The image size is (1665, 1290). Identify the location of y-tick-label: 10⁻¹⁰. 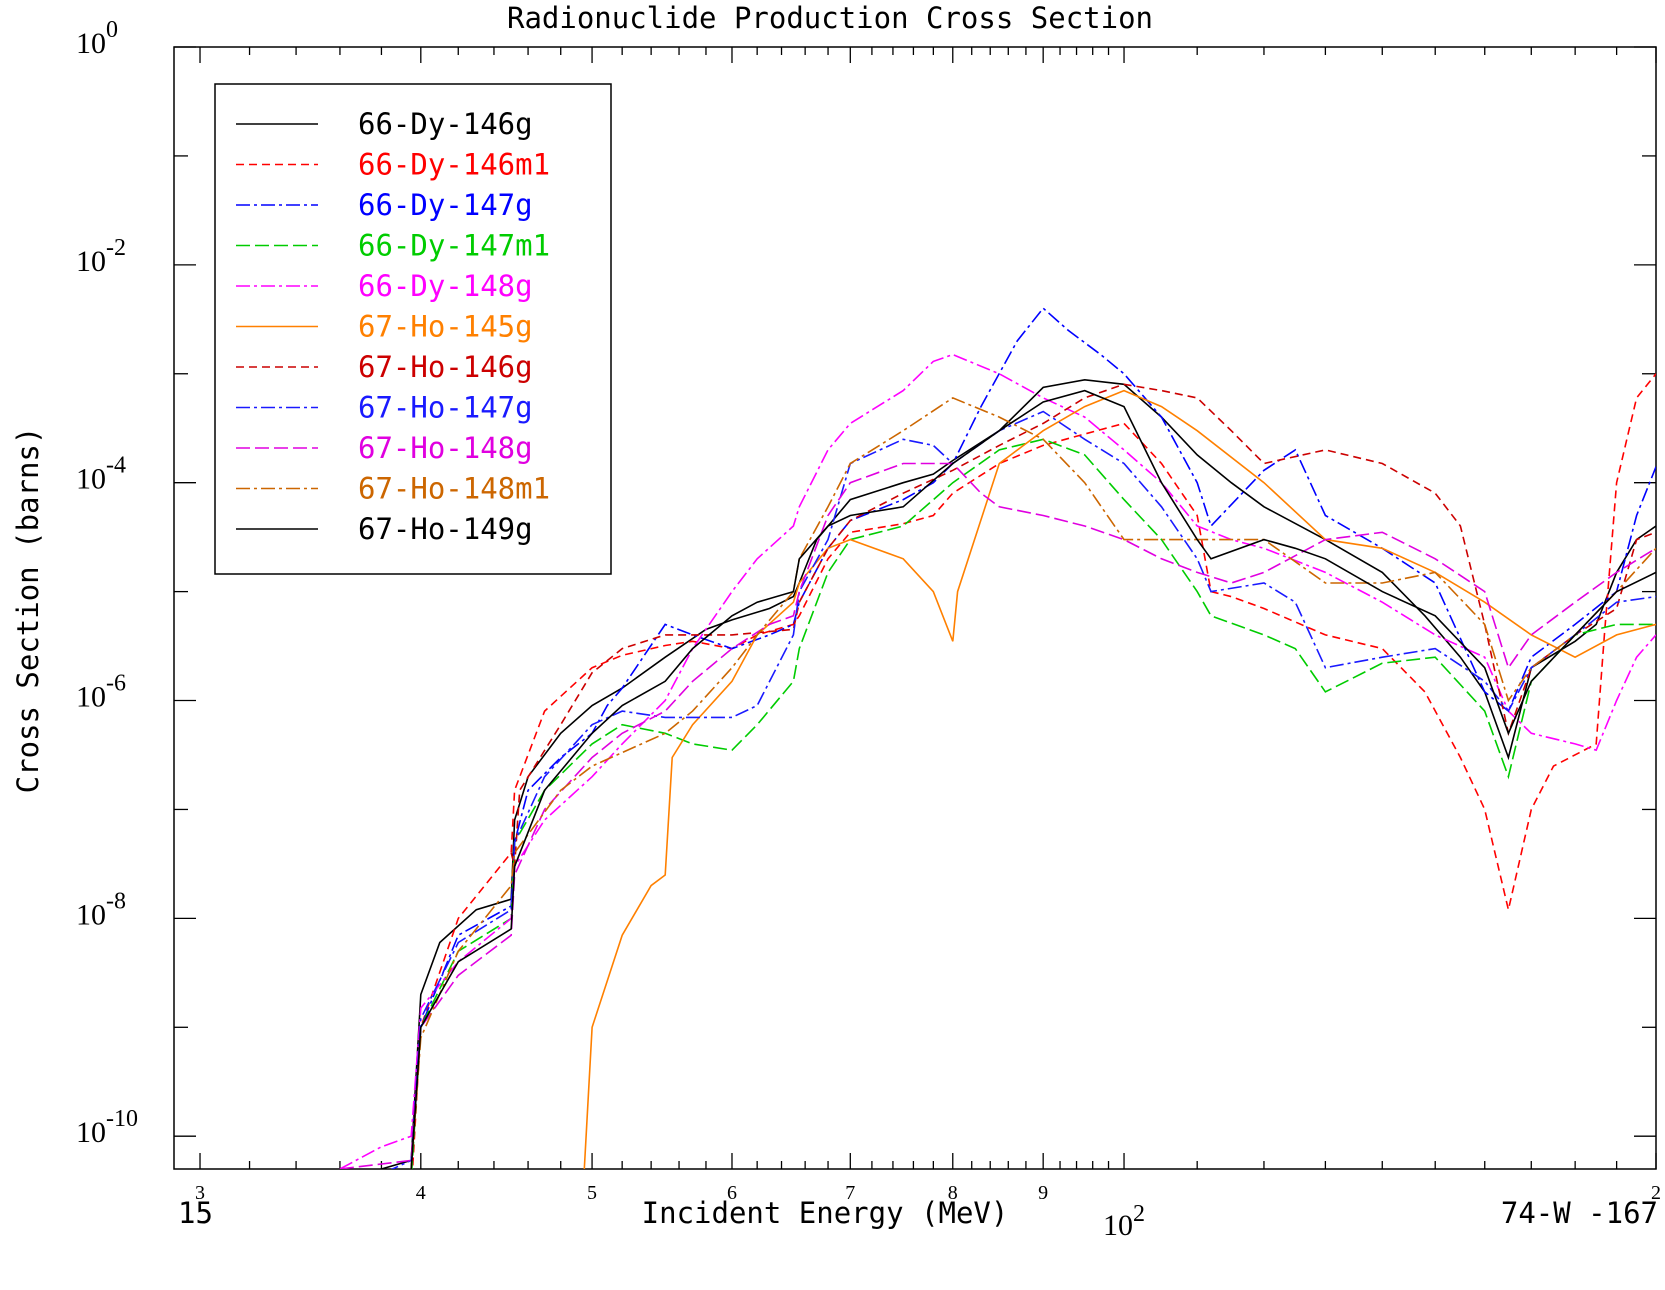
(107, 1127).